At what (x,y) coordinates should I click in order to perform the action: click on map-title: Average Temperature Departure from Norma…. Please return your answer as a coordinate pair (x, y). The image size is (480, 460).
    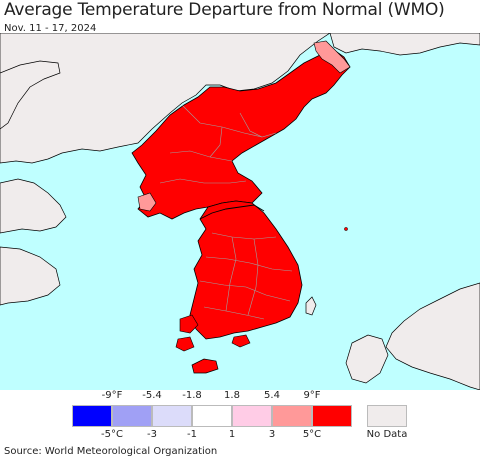
    Looking at the image, I should click on (224, 10).